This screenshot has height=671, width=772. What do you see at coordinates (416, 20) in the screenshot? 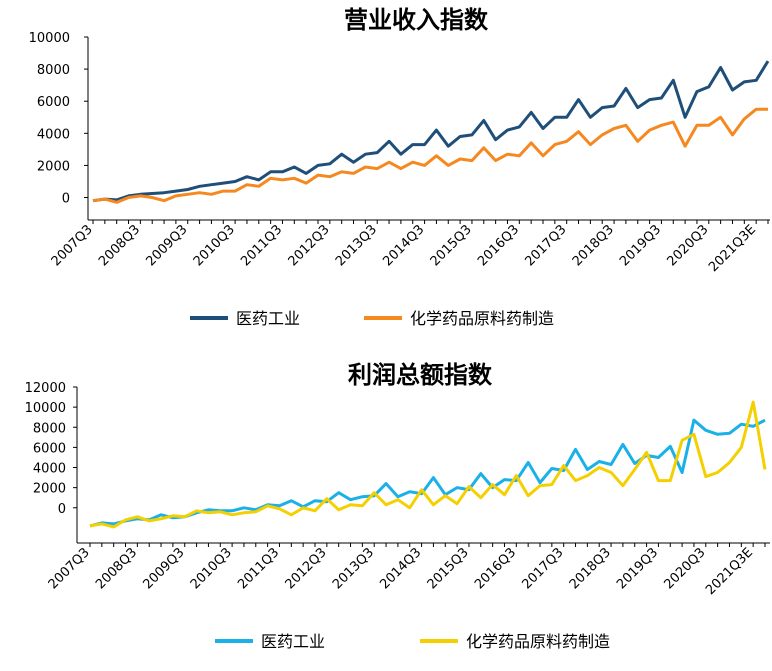
I see `chart-title: 营业收入指数` at bounding box center [416, 20].